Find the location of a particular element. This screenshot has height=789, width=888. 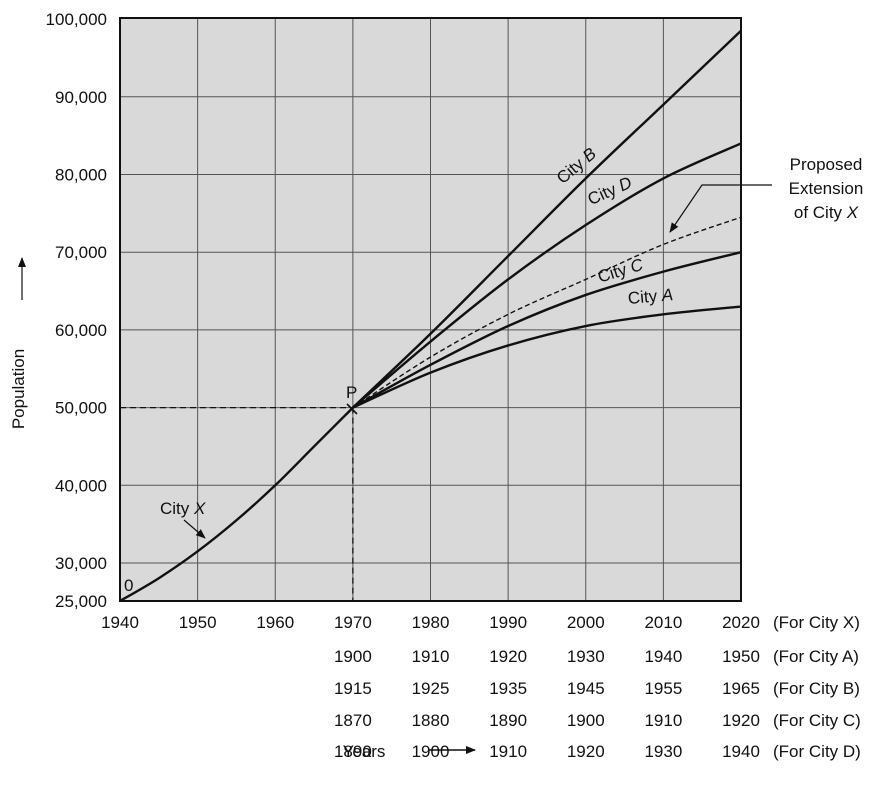

x-tick-label: 2000 is located at coordinates (586, 622).